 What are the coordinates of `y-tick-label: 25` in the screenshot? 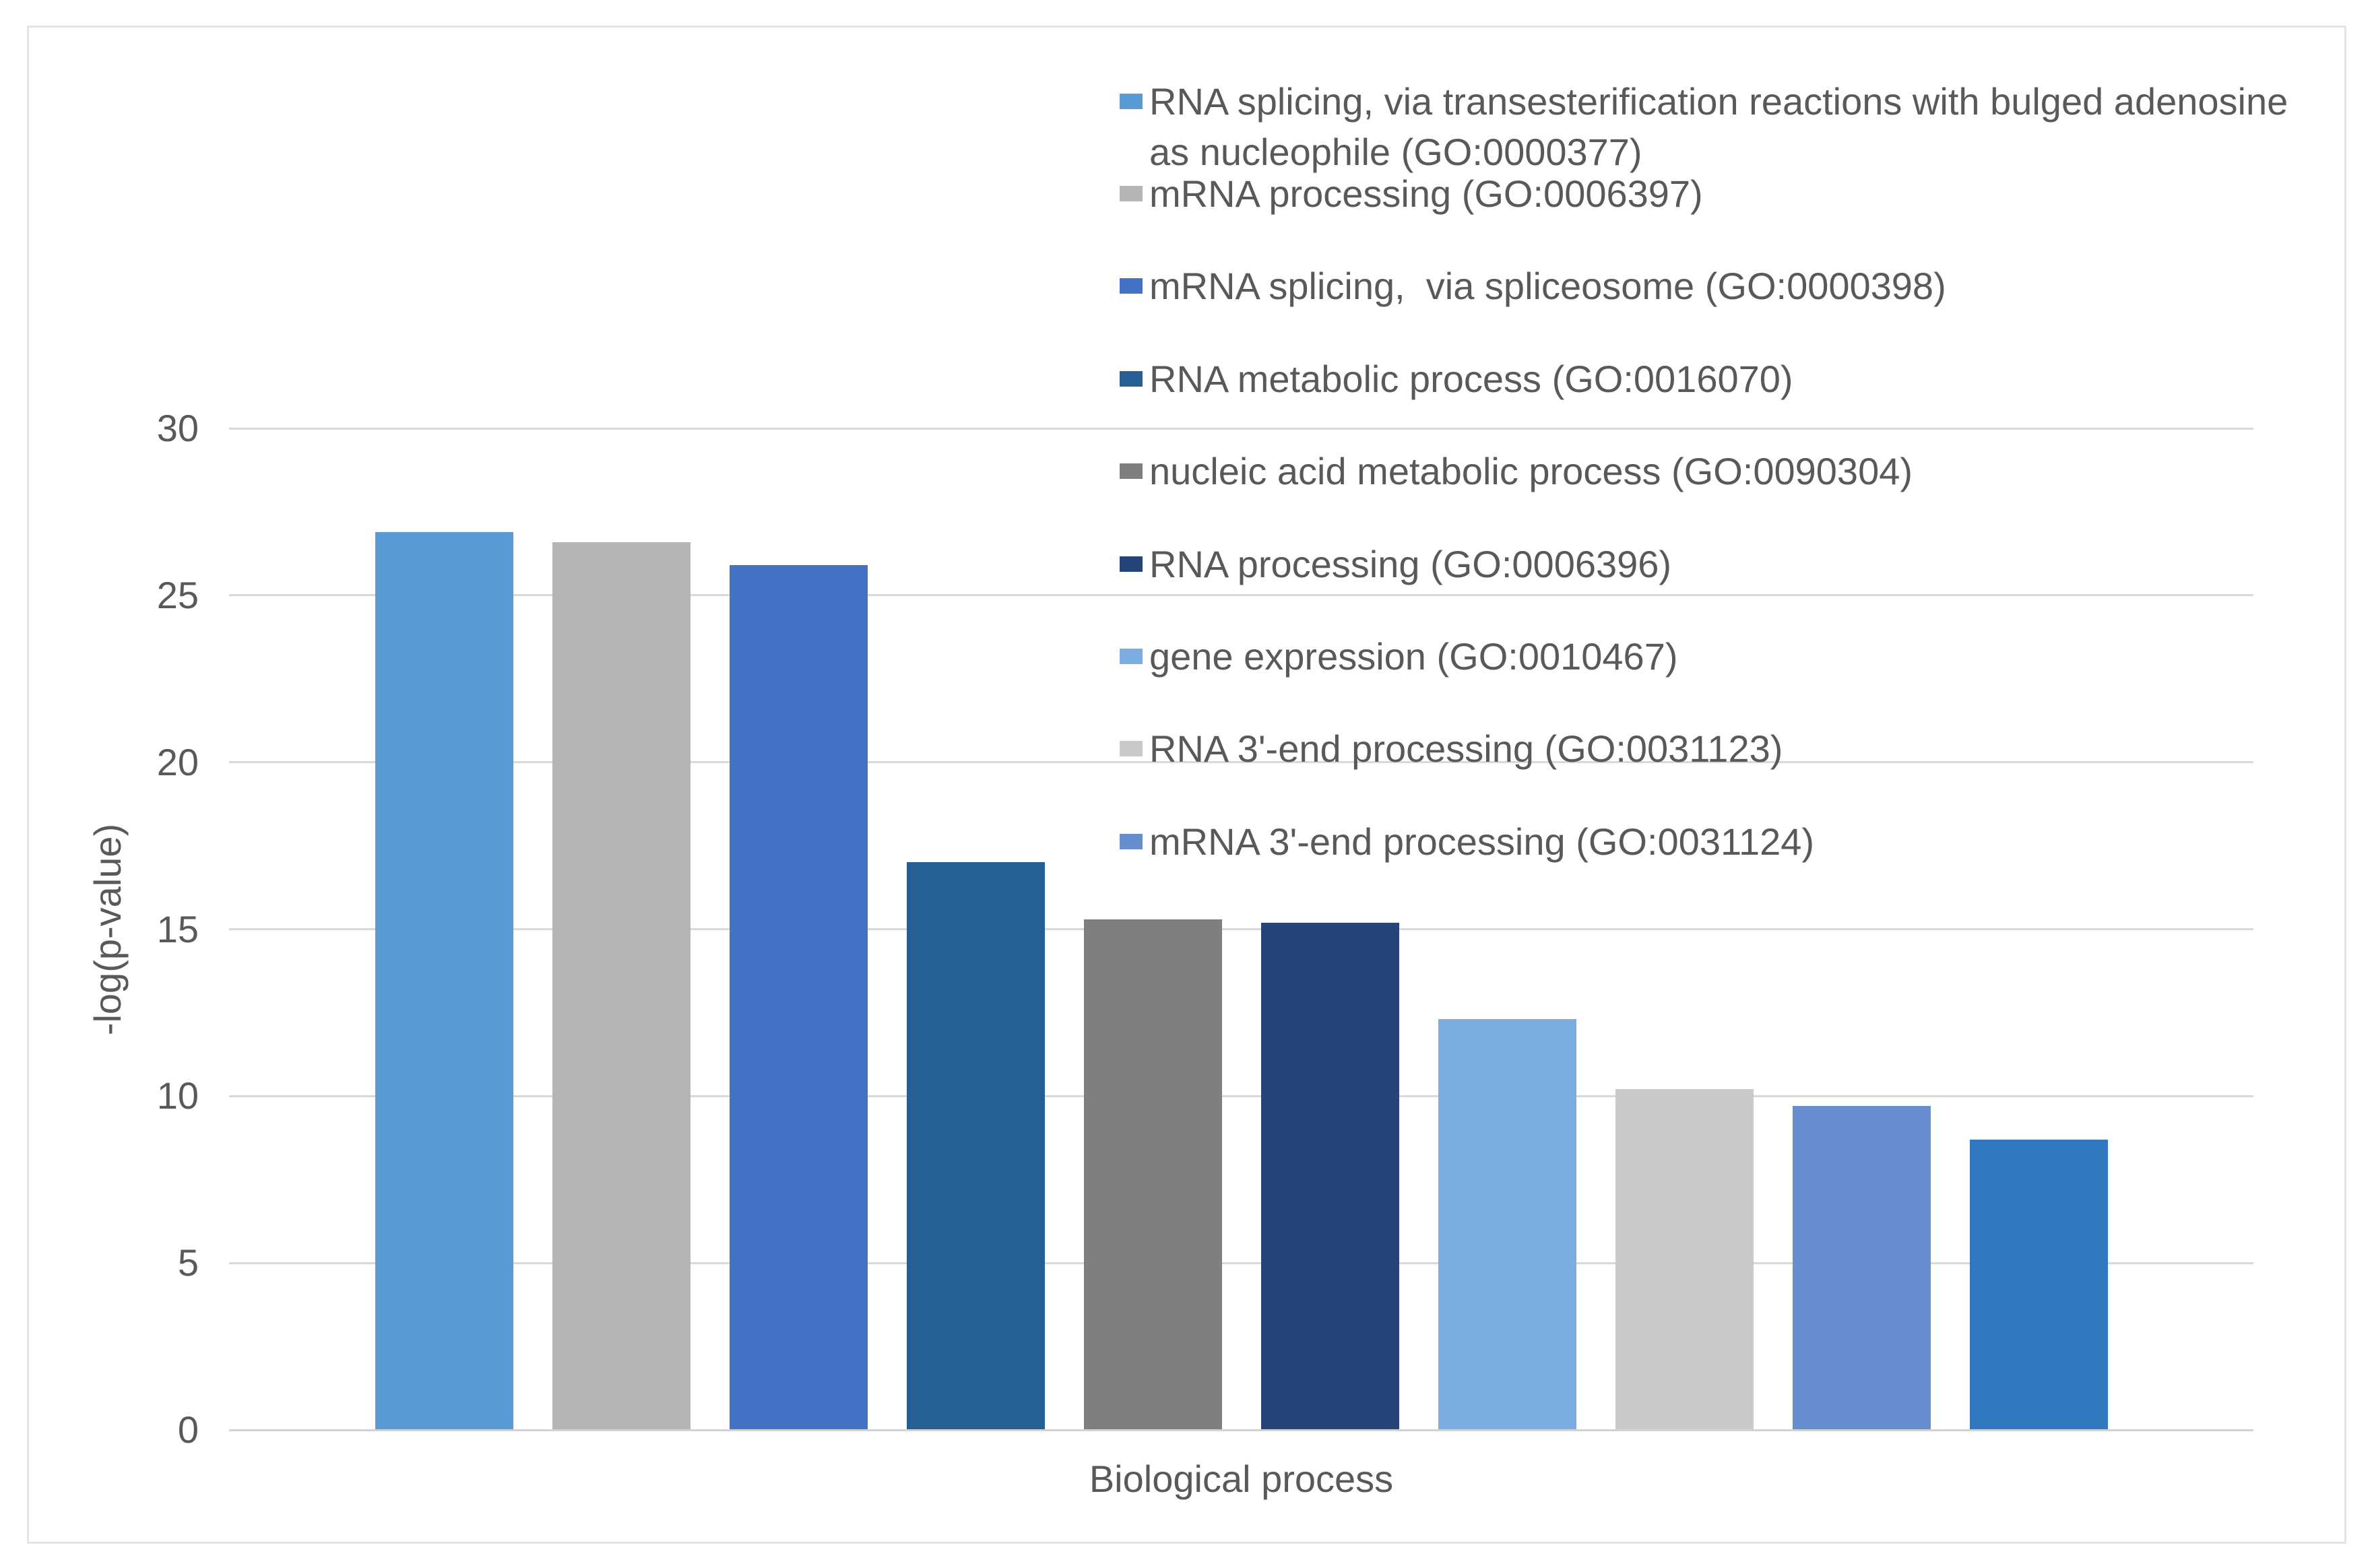 It's located at (178, 594).